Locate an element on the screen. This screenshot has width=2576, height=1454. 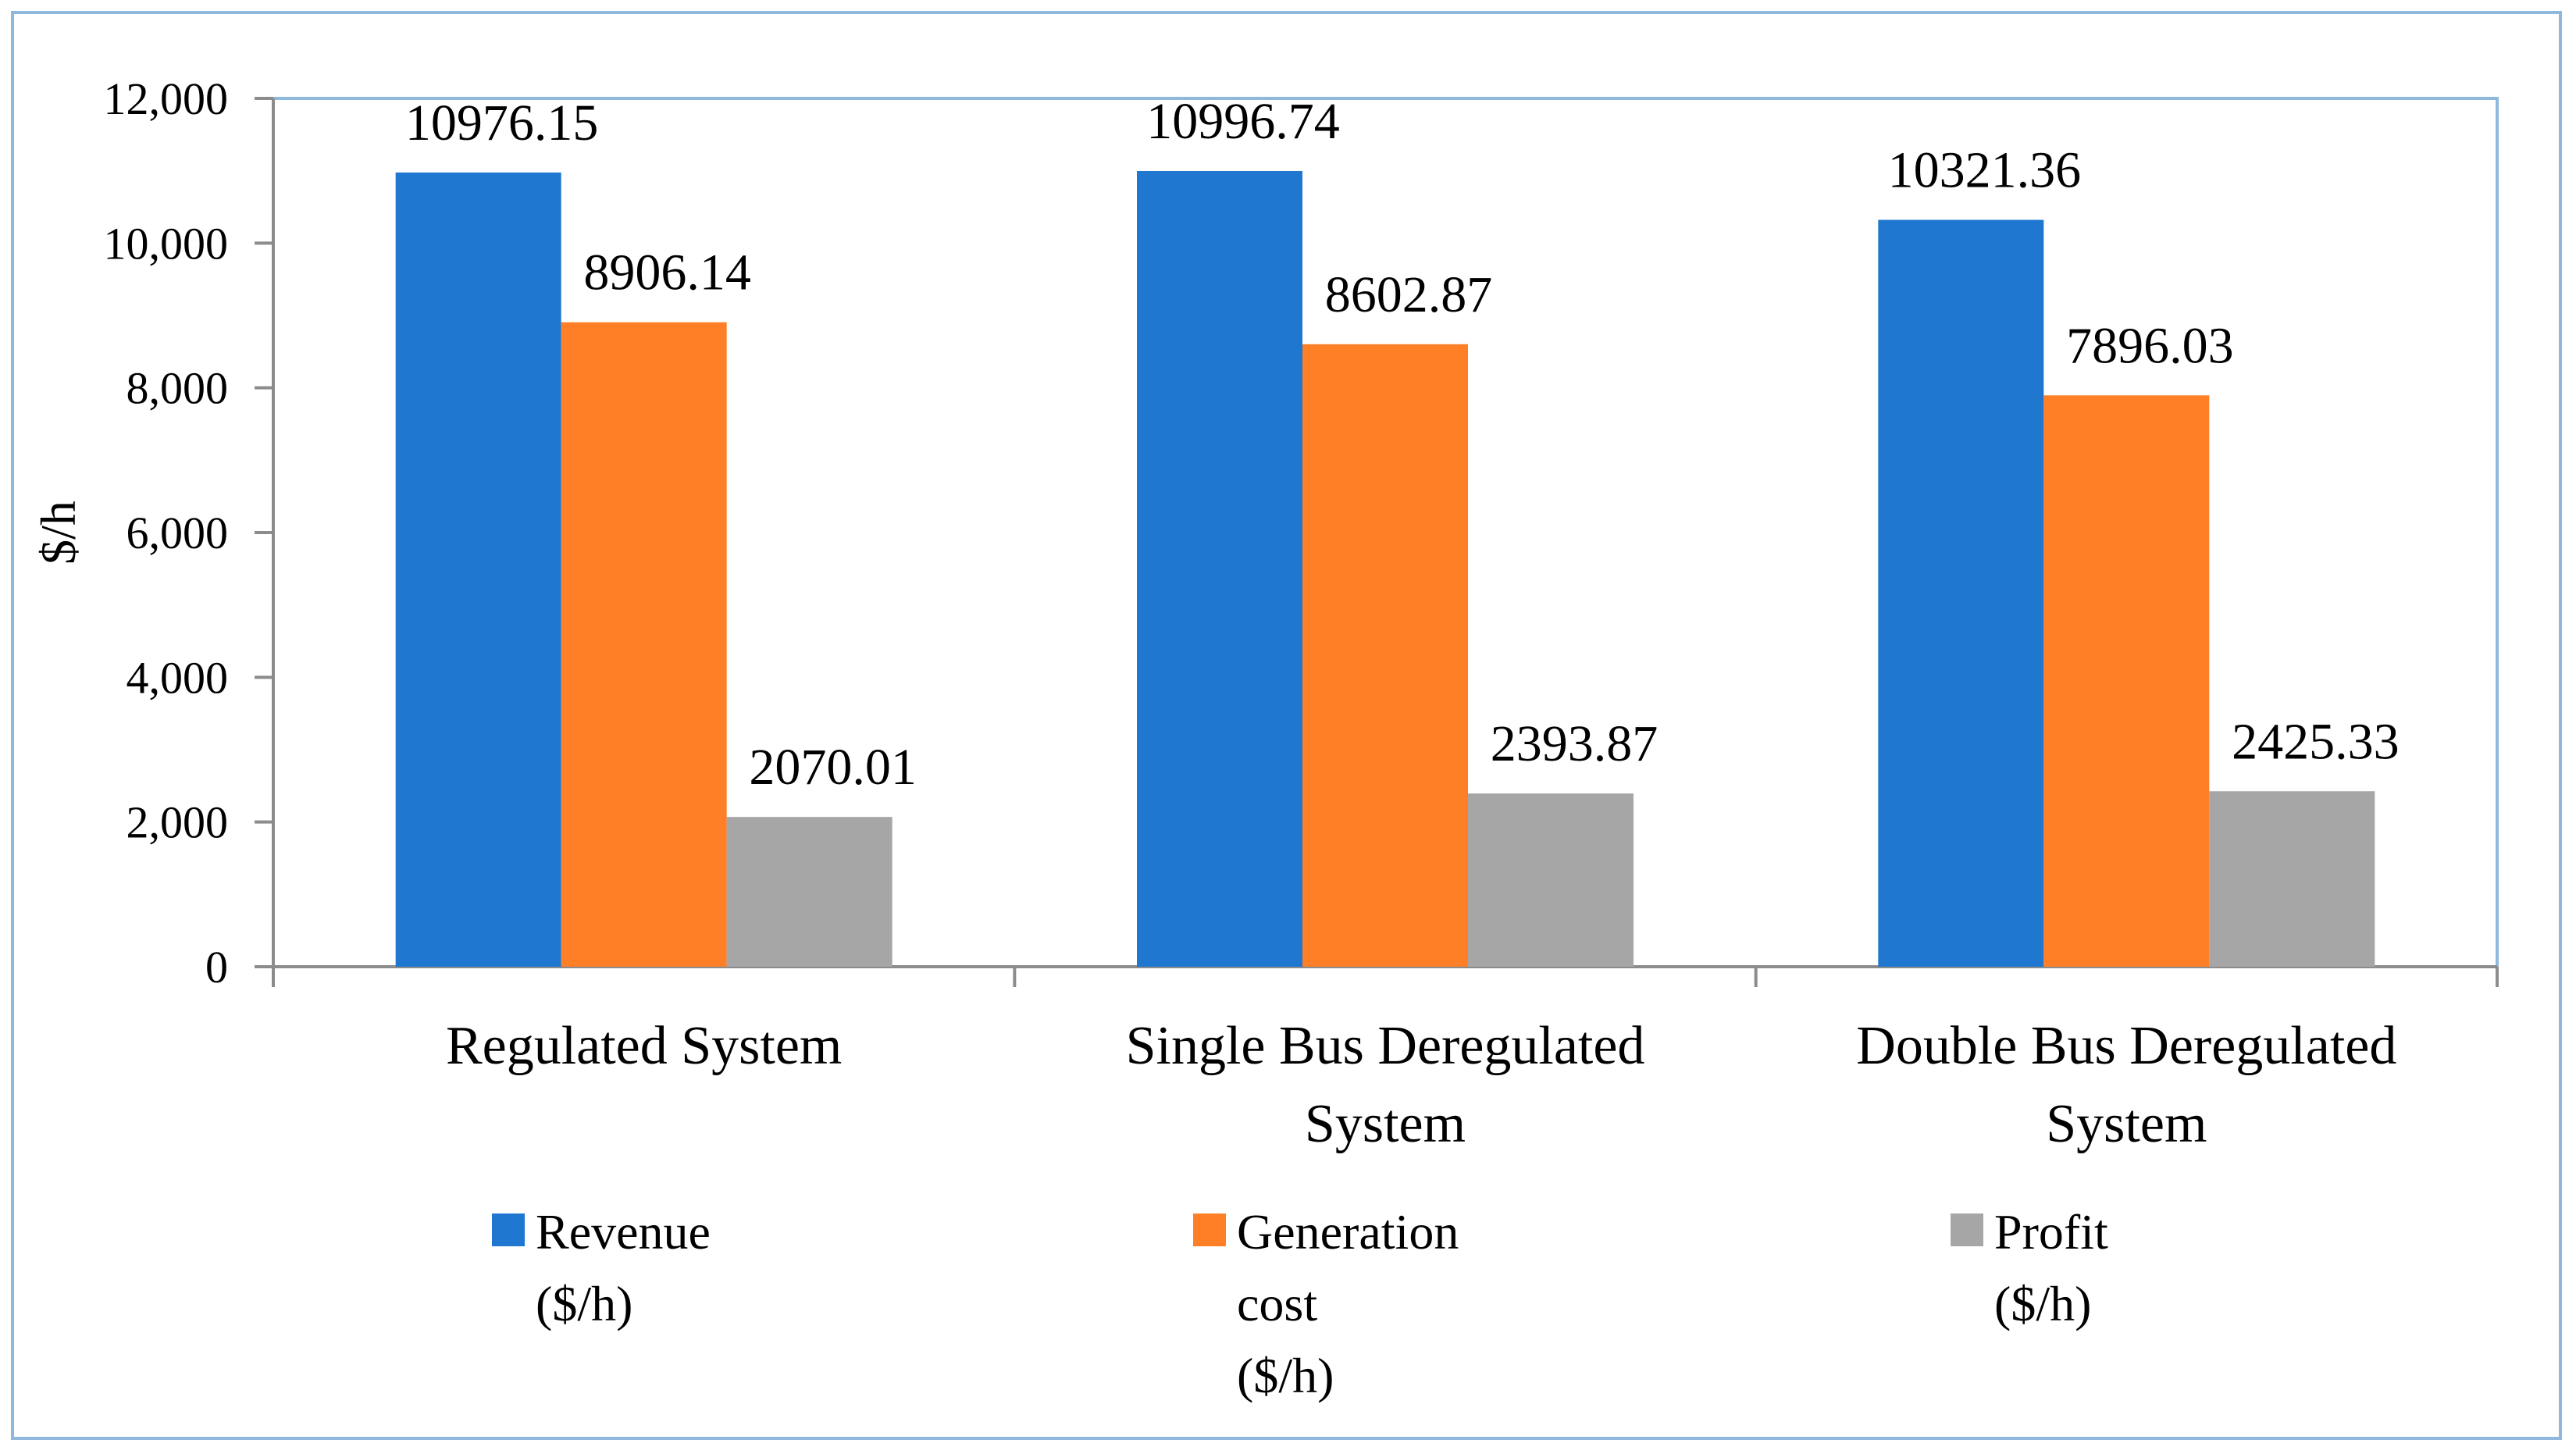
data-label-3-1: 2070.01 is located at coordinates (833, 767).